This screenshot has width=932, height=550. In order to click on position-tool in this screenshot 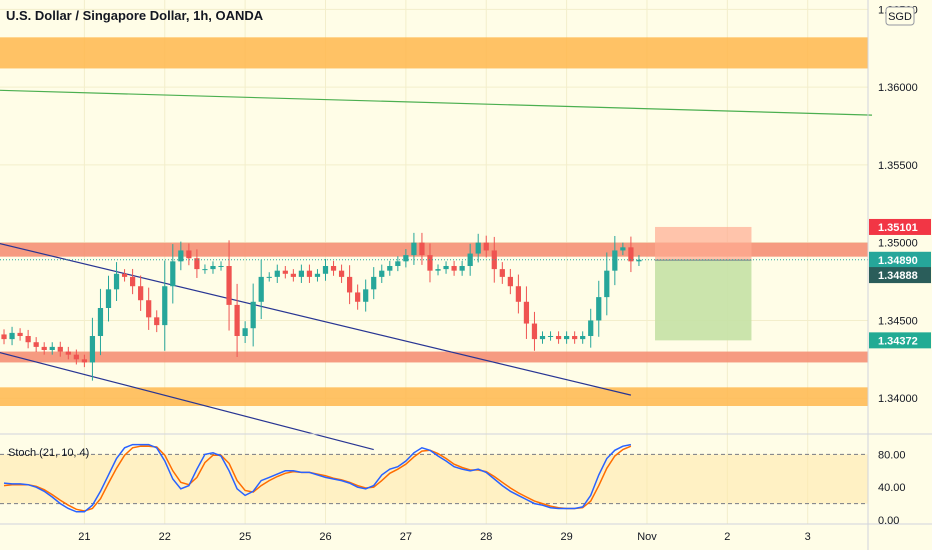, I will do `click(703, 283)`.